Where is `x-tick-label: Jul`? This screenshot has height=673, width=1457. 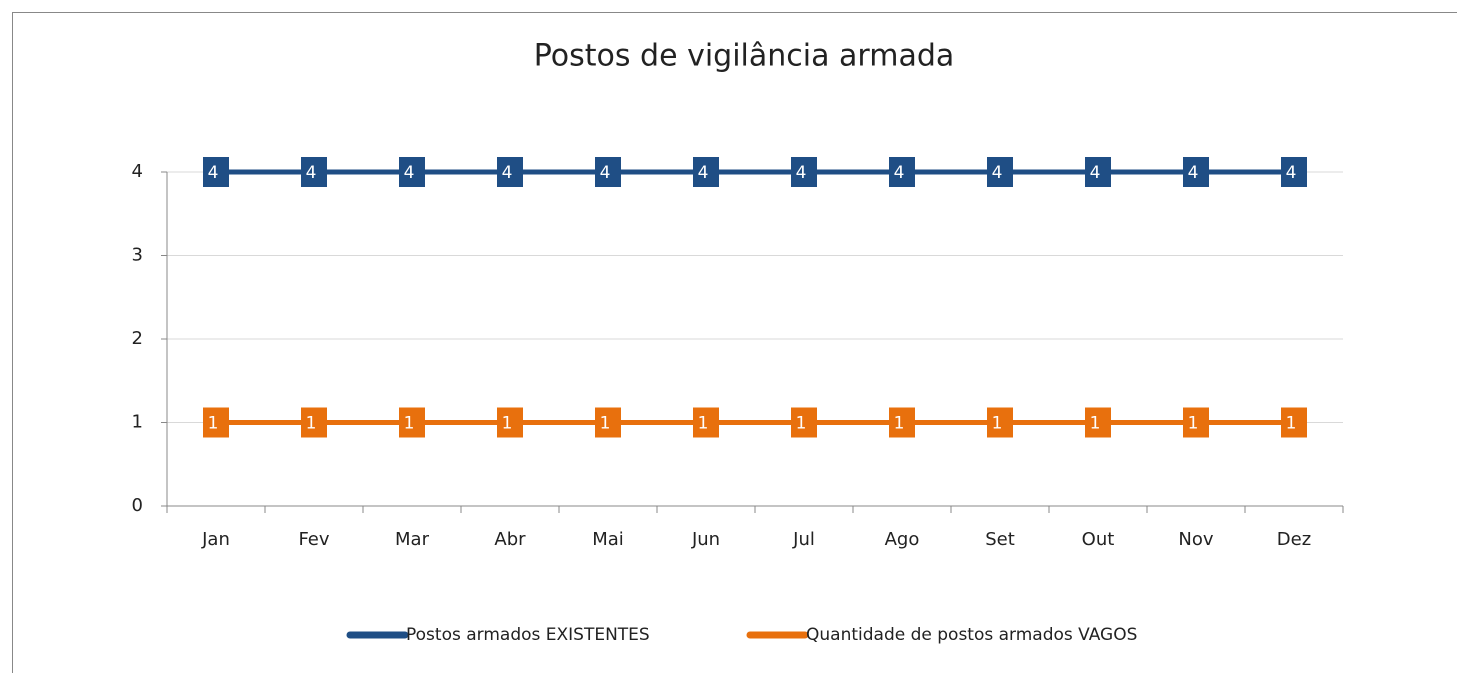 x-tick-label: Jul is located at coordinates (803, 539).